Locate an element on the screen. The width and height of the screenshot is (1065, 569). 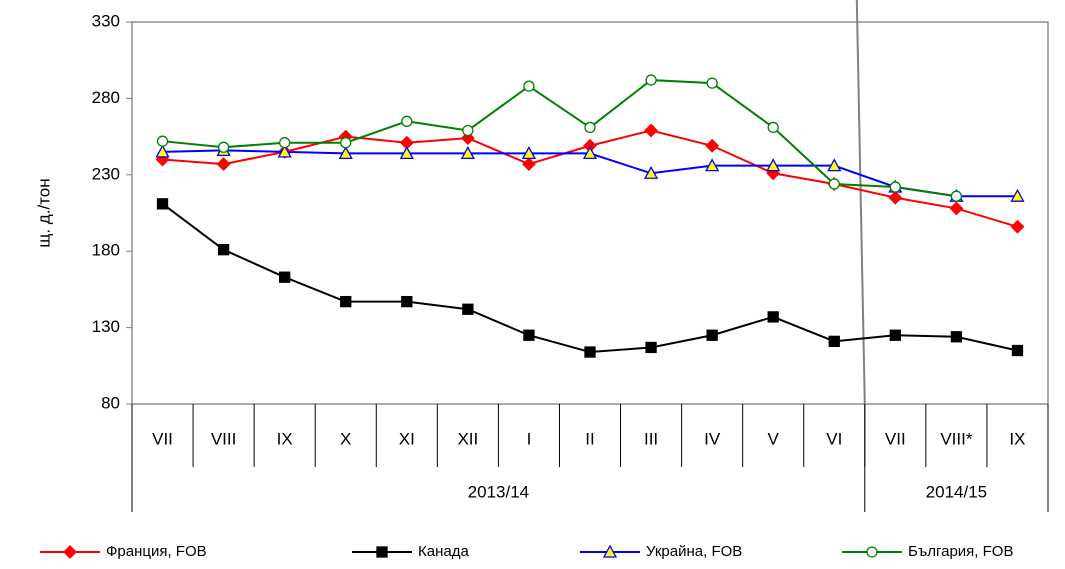
y-axis-label: щ. д./тон is located at coordinates (43, 212).